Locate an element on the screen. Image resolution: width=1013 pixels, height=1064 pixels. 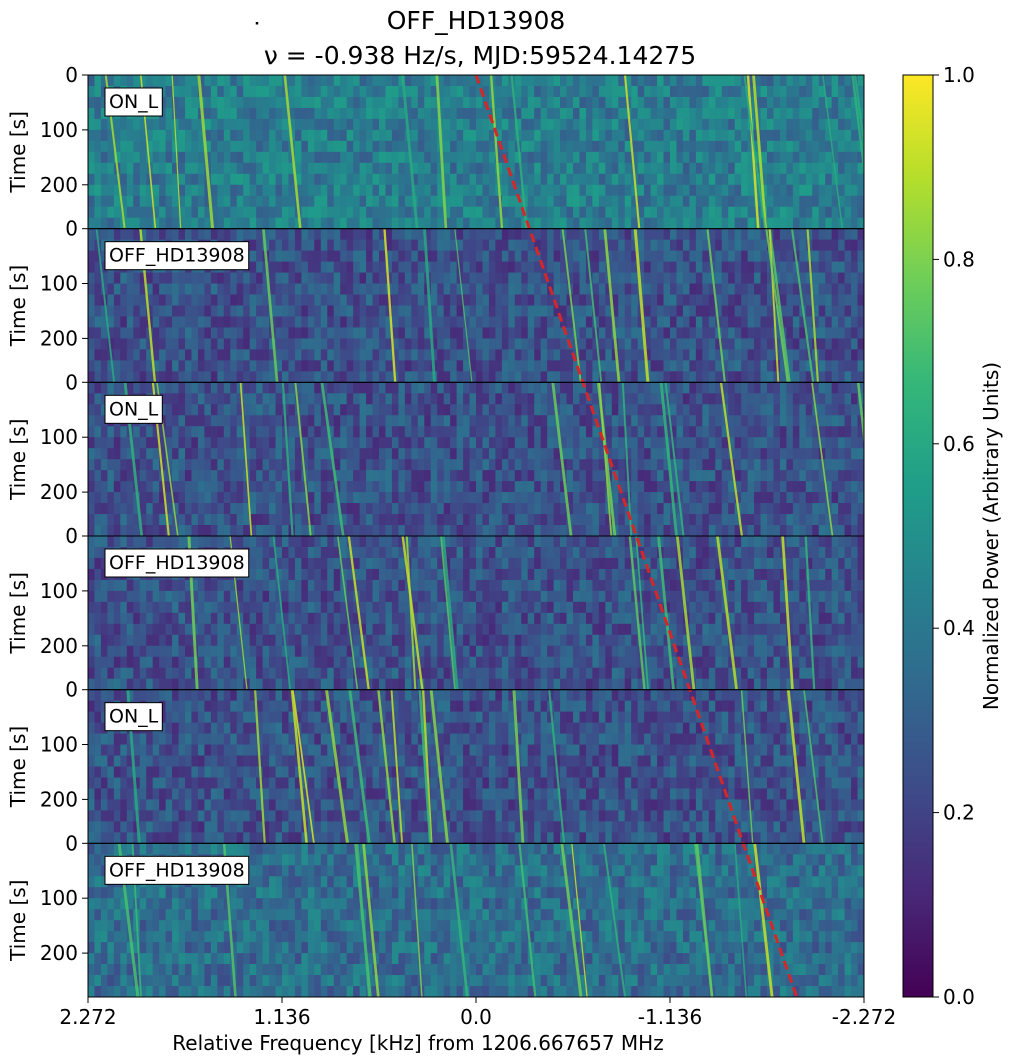
x-tick-label: -2.272 is located at coordinates (864, 1017).